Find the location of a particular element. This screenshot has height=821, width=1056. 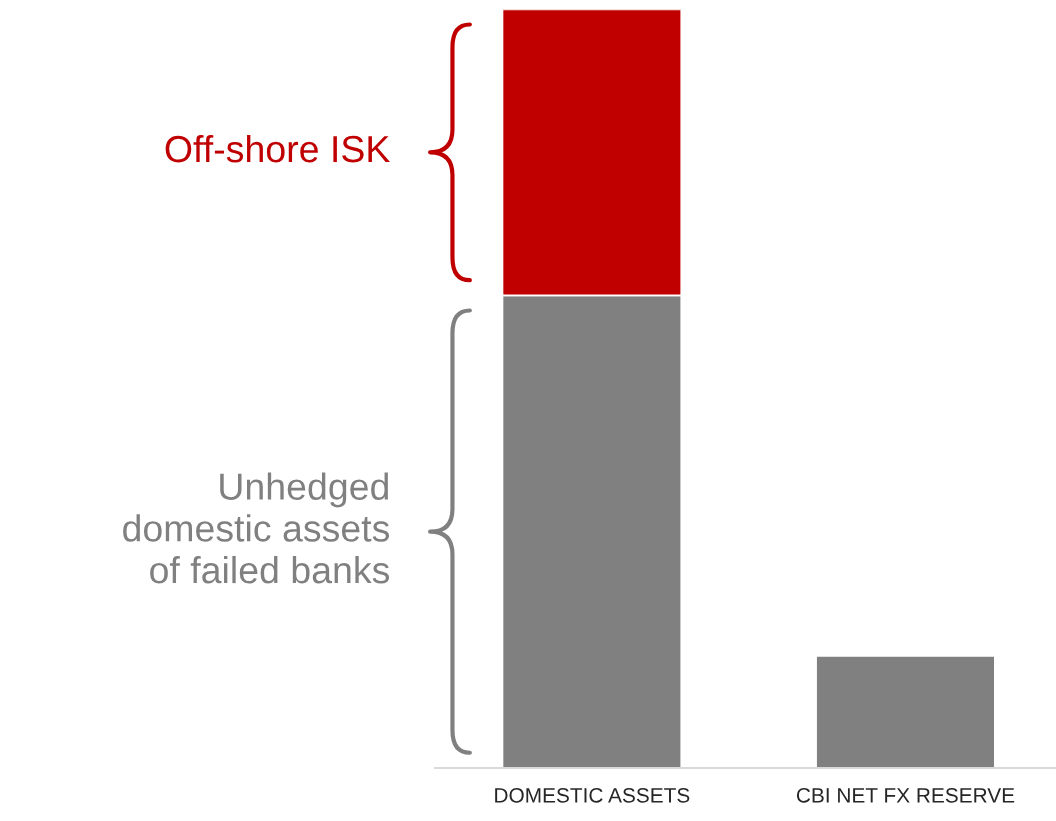

text: Unhedged domestic assets of failed banks is located at coordinates (256, 528).